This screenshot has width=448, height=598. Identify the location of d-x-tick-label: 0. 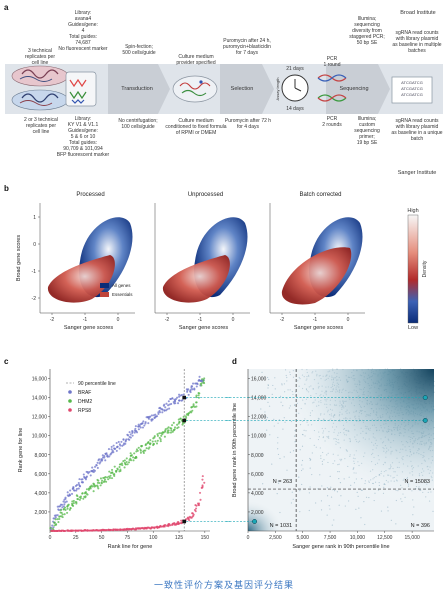
(248, 538).